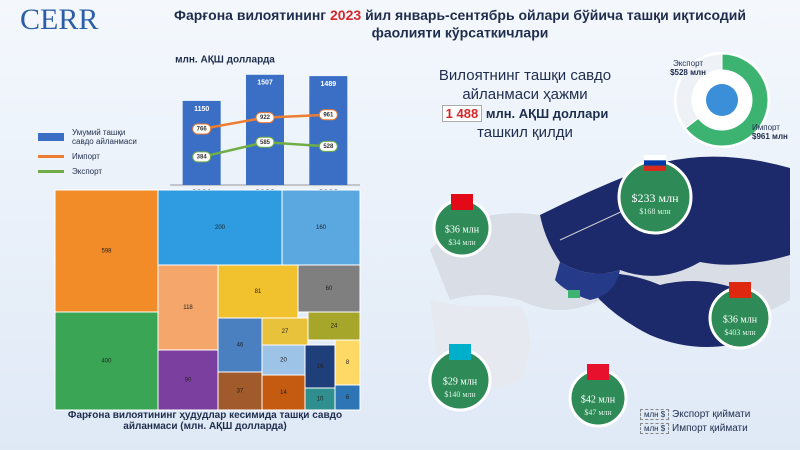  I want to click on legend-label: Экспорт қиймати, so click(711, 414).